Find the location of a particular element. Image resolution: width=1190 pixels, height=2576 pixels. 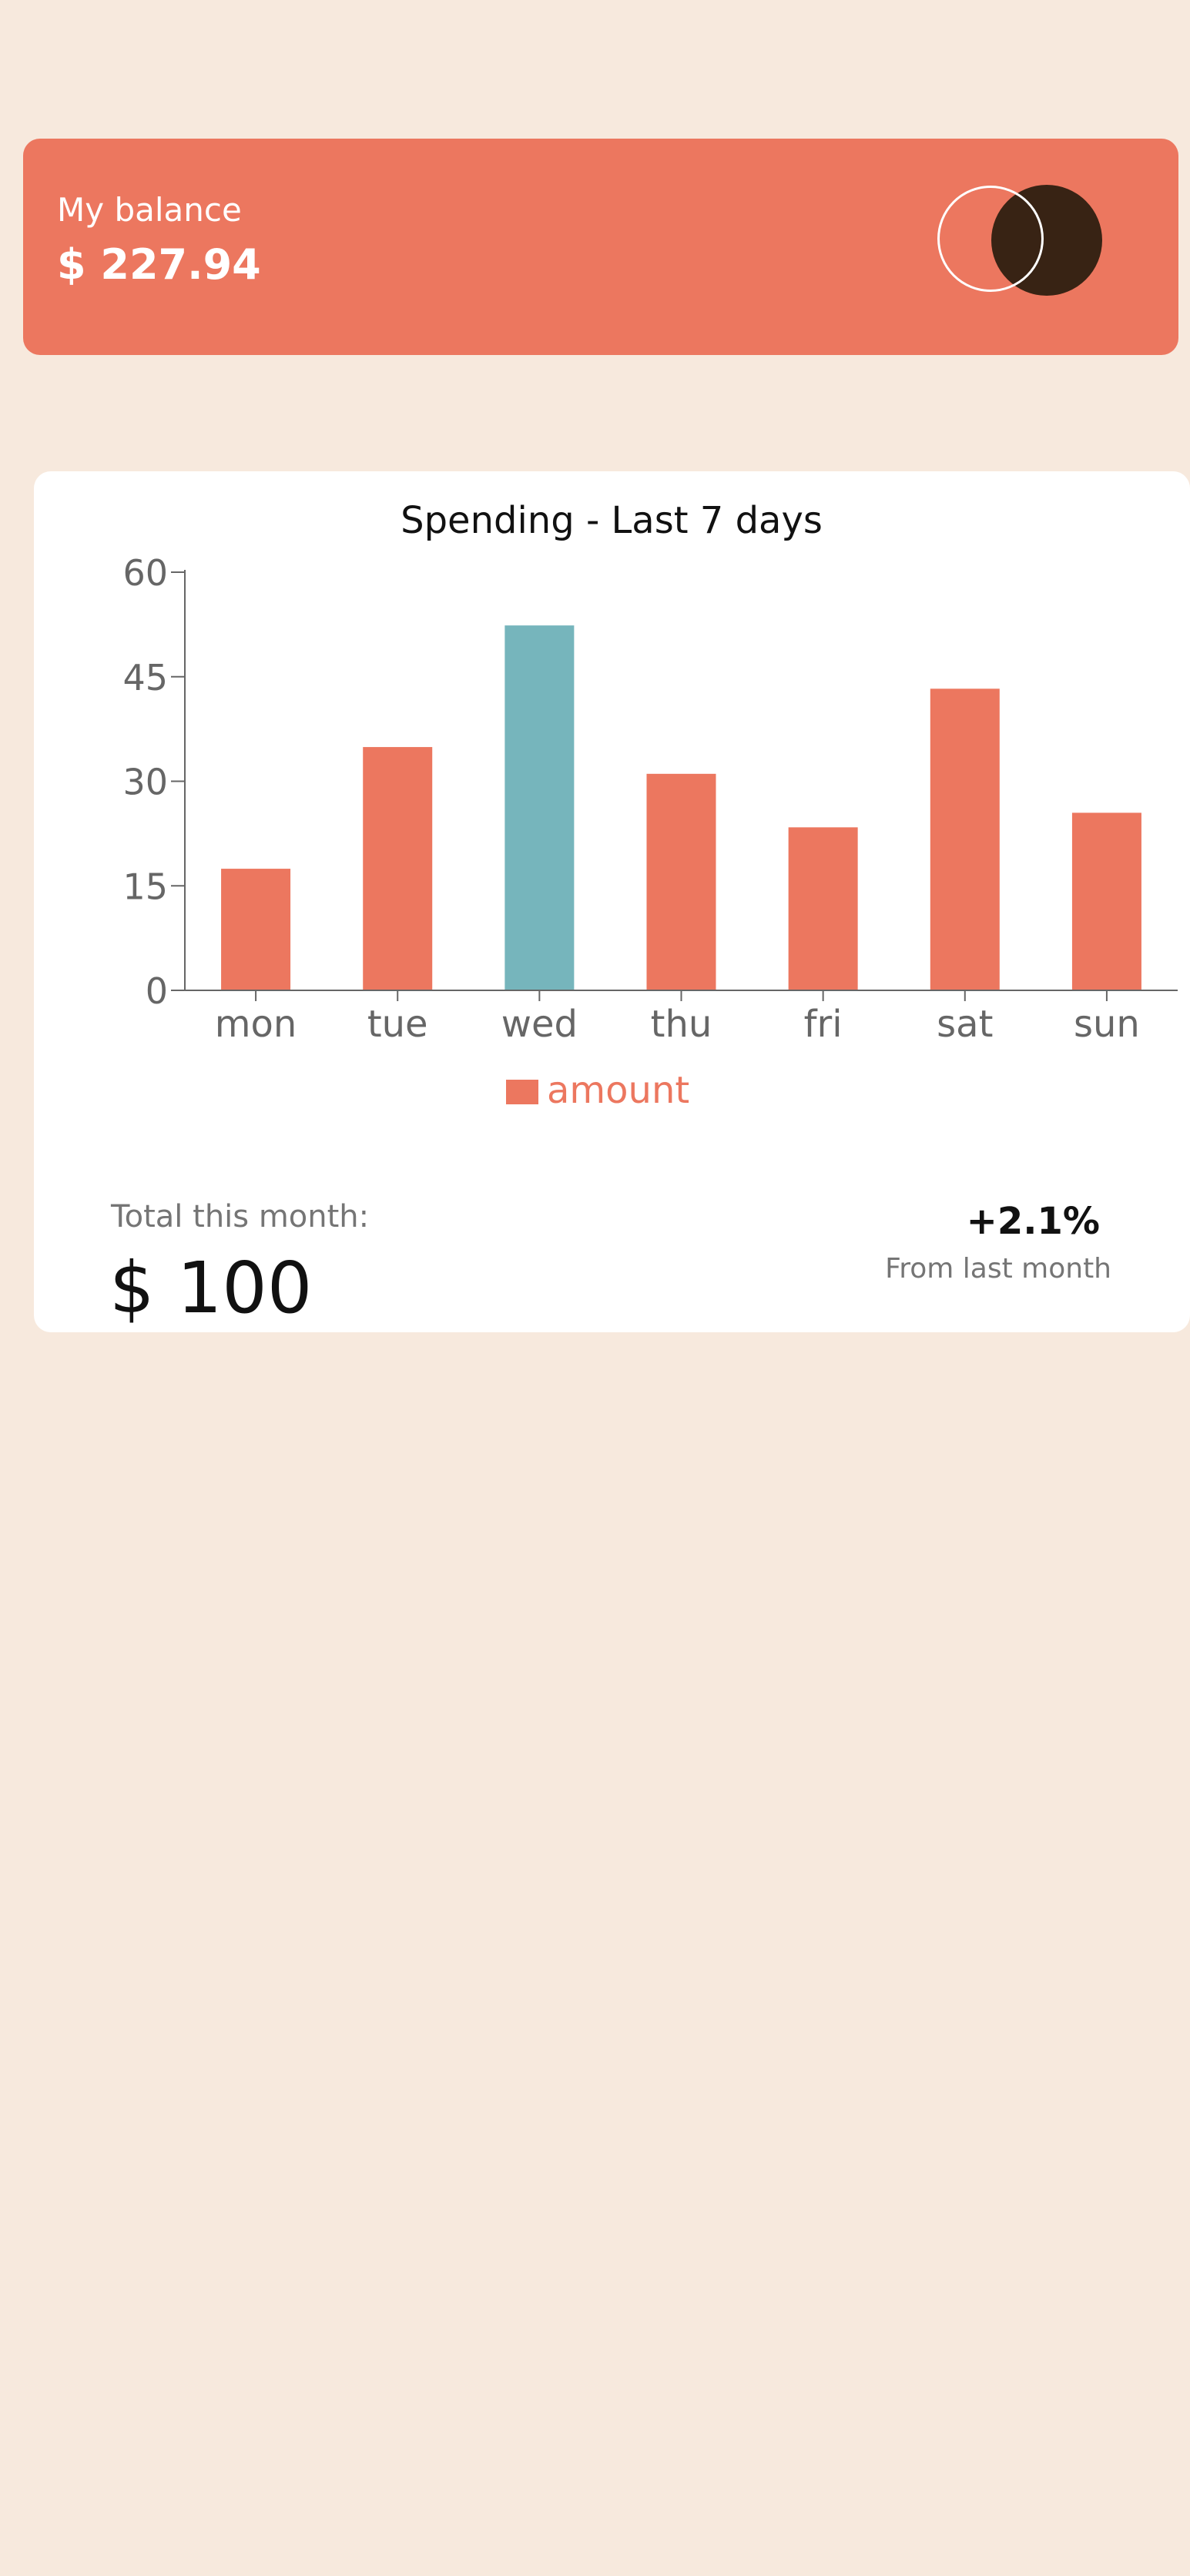

x-axis: mon tue wed thu fri sat sun is located at coordinates (681, 1018).